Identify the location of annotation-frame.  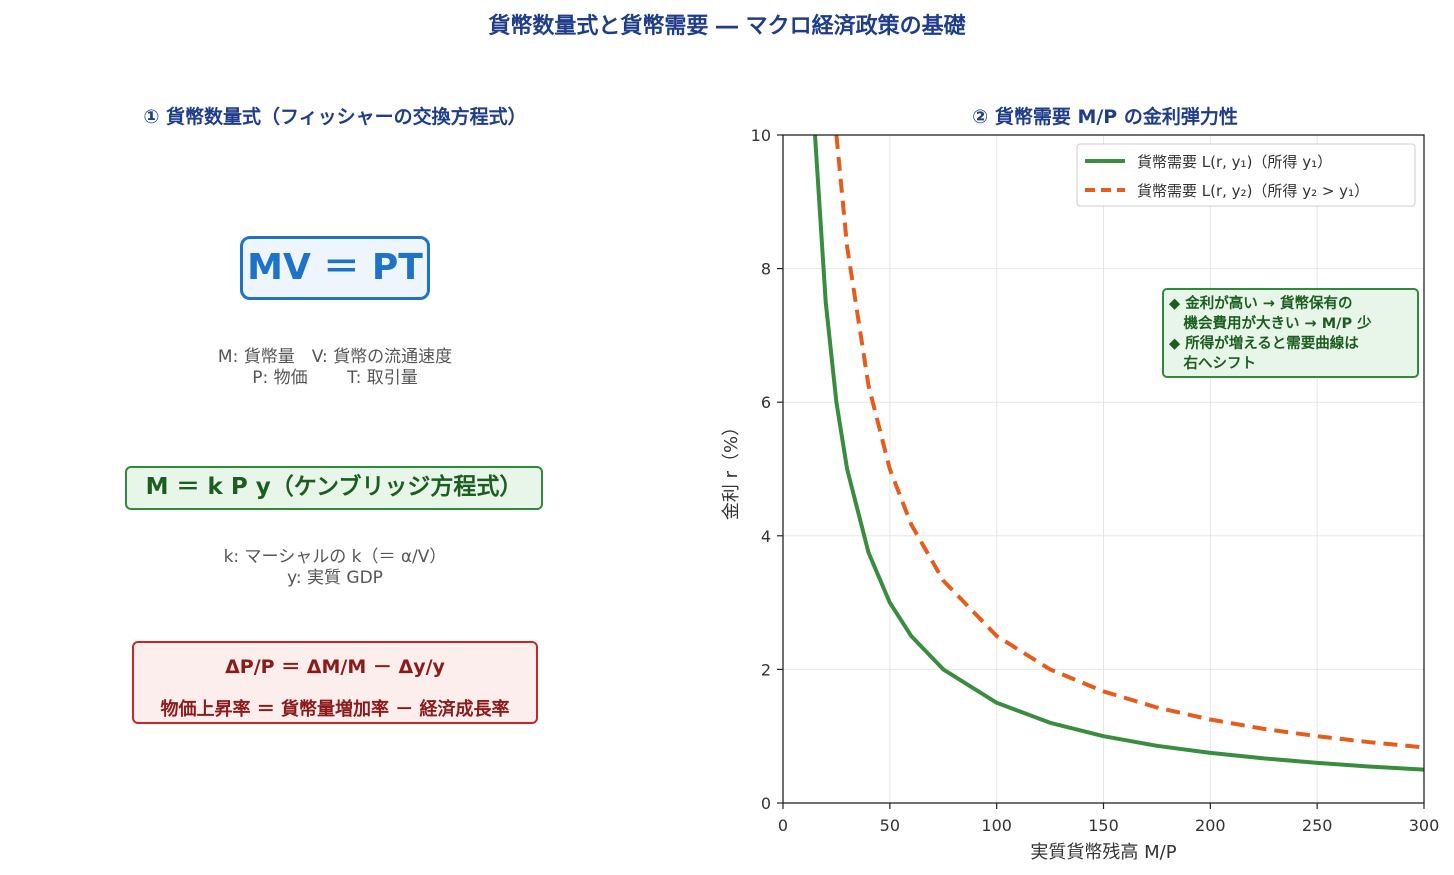
(1290, 333).